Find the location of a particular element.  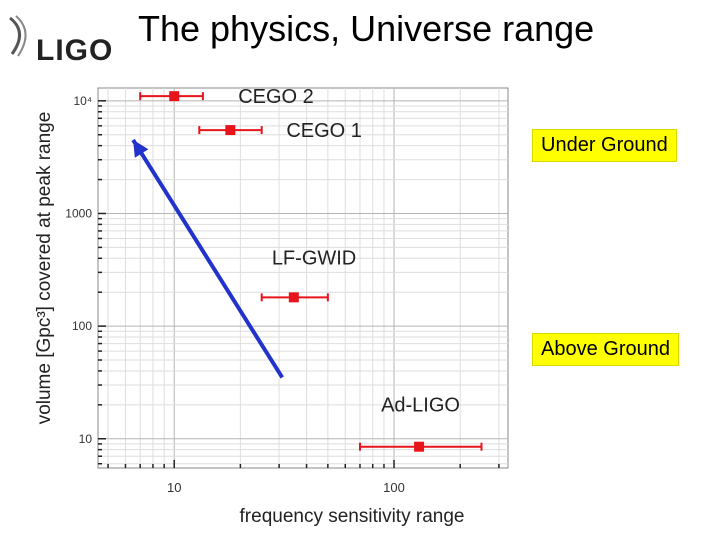

ligo-logo: LIGO is located at coordinates (61, 38).